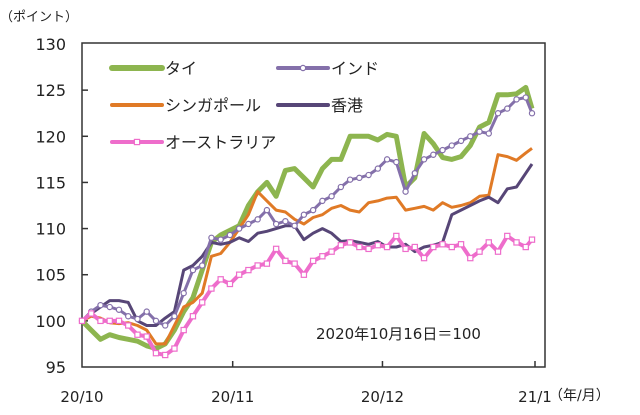 The image size is (640, 415). What do you see at coordinates (50, 44) in the screenshot?
I see `y-tick-label: 130` at bounding box center [50, 44].